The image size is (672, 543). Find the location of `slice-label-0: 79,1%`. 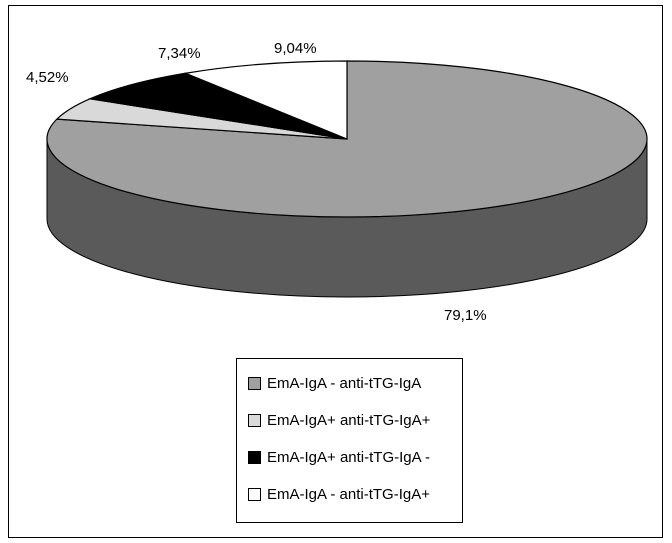

slice-label-0: 79,1% is located at coordinates (465, 315).